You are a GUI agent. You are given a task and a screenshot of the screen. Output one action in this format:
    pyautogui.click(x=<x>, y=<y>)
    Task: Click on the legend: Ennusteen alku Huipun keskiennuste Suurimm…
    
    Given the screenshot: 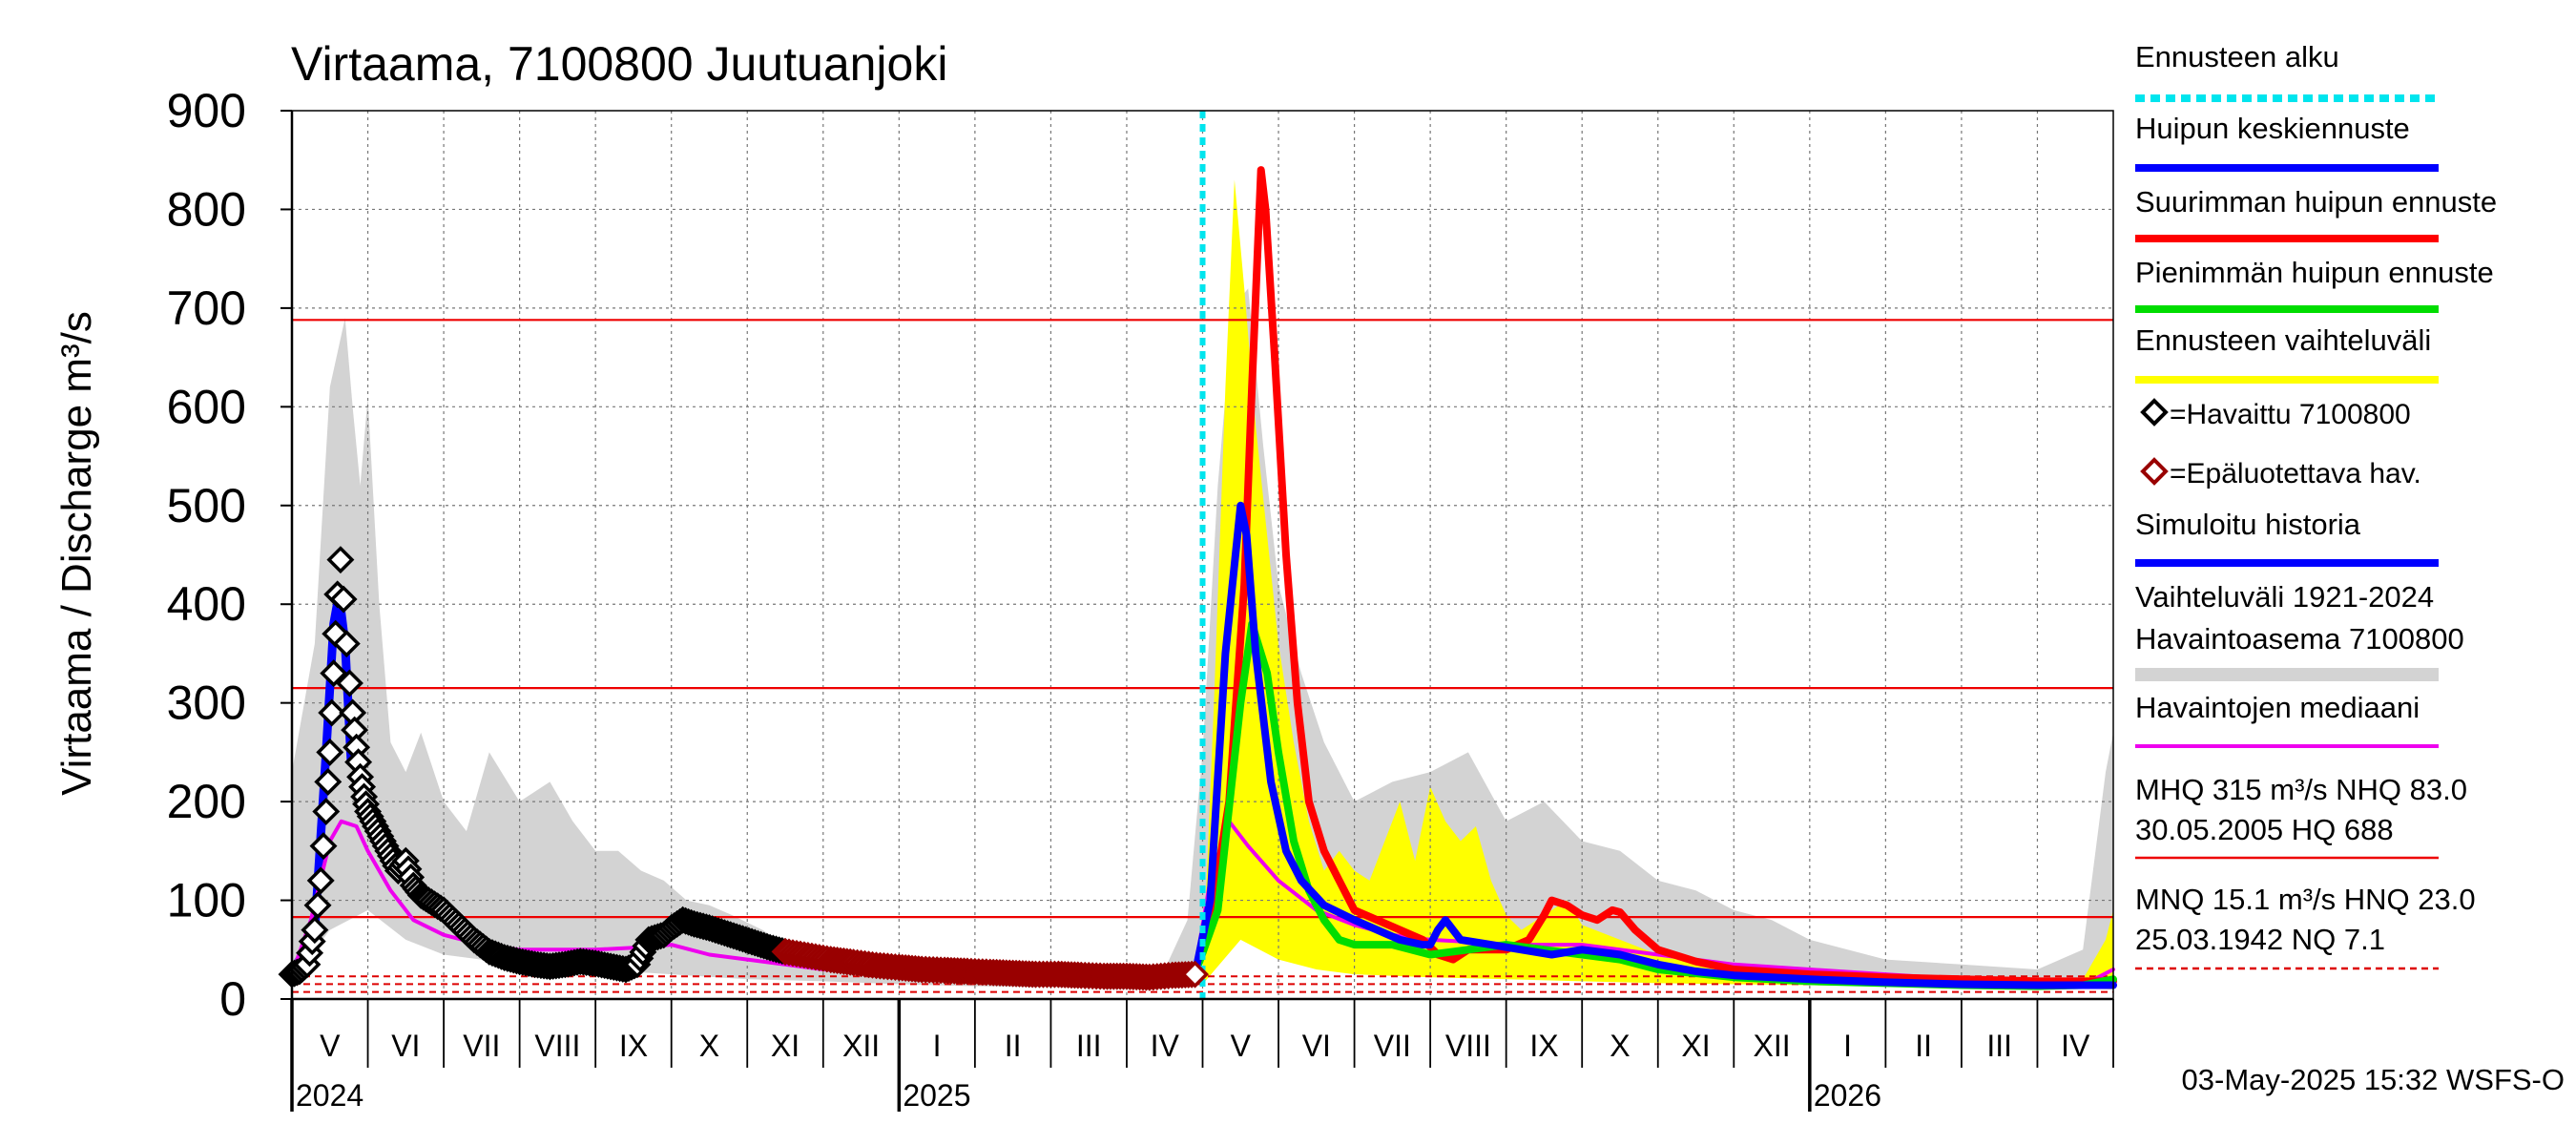 What is the action you would take?
    pyautogui.click(x=2316, y=505)
    